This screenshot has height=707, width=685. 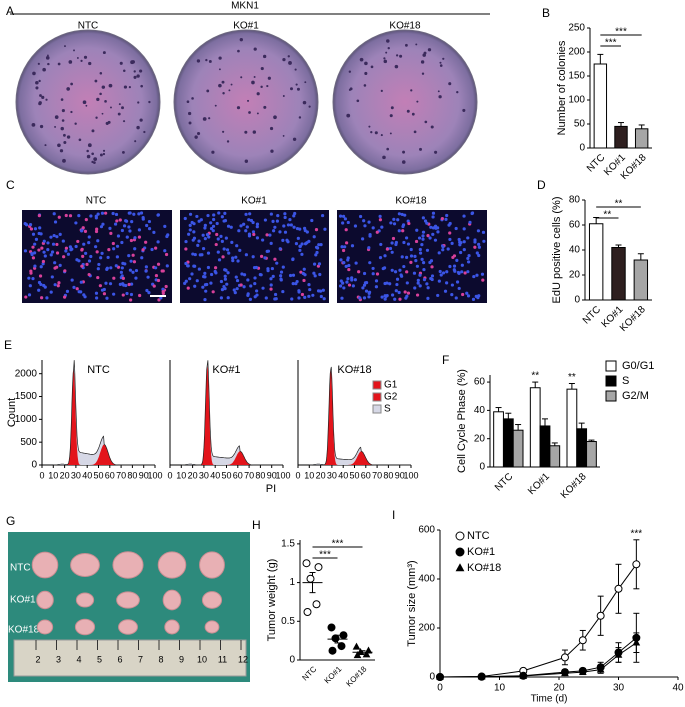 What do you see at coordinates (232, 413) in the screenshot?
I see `curve-outline` at bounding box center [232, 413].